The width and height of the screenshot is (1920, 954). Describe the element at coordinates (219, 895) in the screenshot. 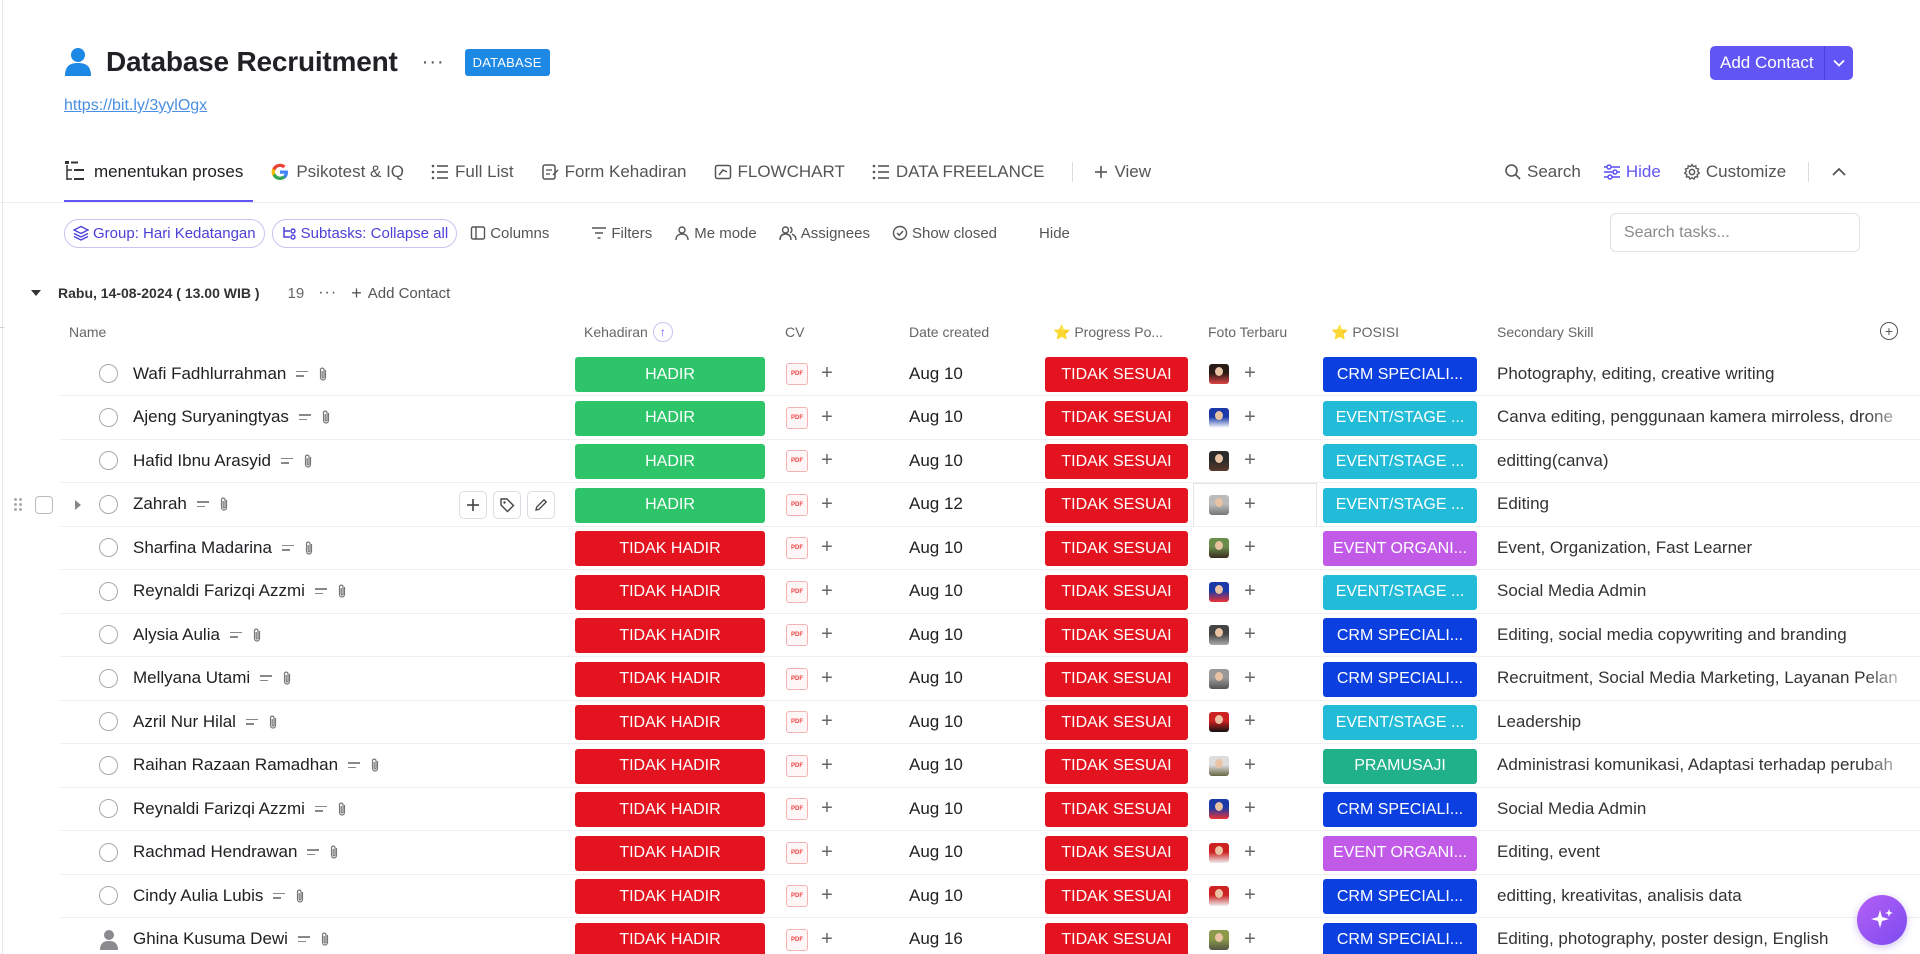

I see `task-name: Cindy Aulia Lubis` at that location.